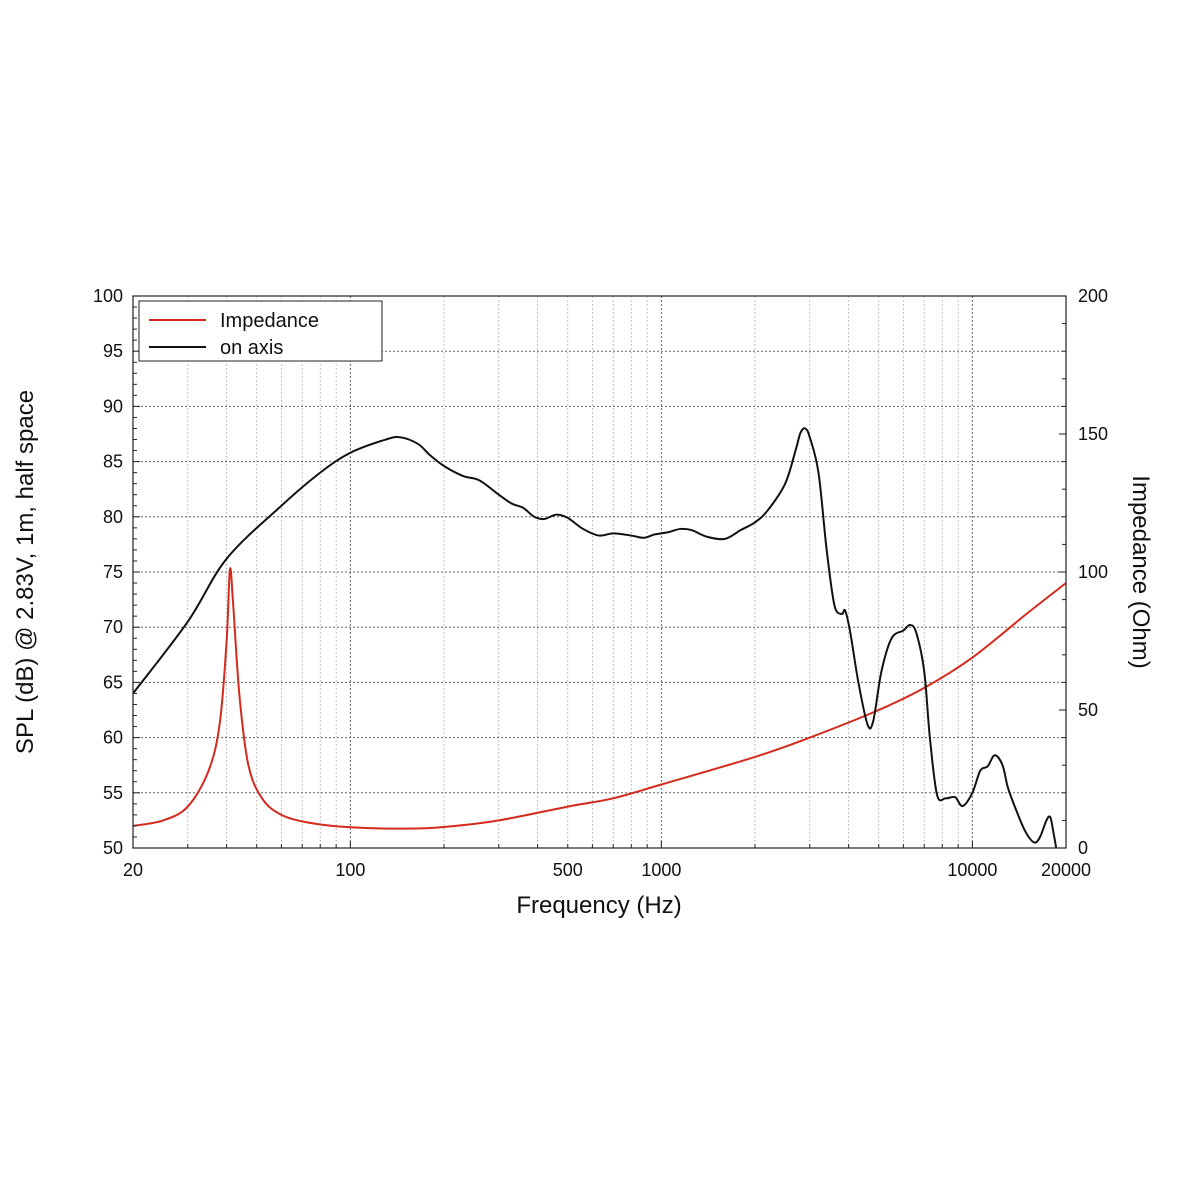 This screenshot has height=1200, width=1200. What do you see at coordinates (972, 870) in the screenshot?
I see `x-tick-label: 10000` at bounding box center [972, 870].